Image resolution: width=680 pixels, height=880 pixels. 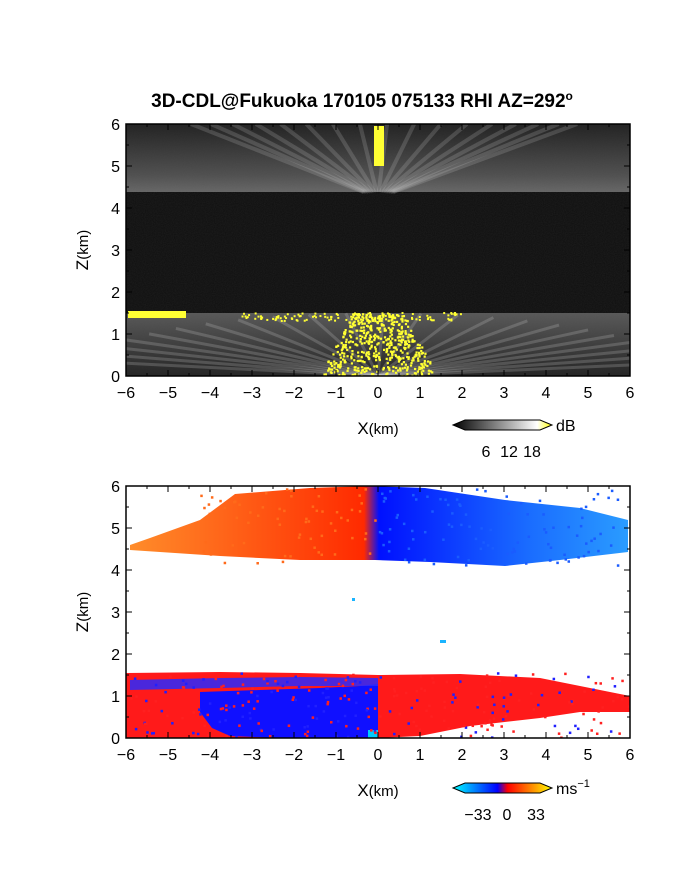 What do you see at coordinates (546, 755) in the screenshot?
I see `x-tick-label: 4` at bounding box center [546, 755].